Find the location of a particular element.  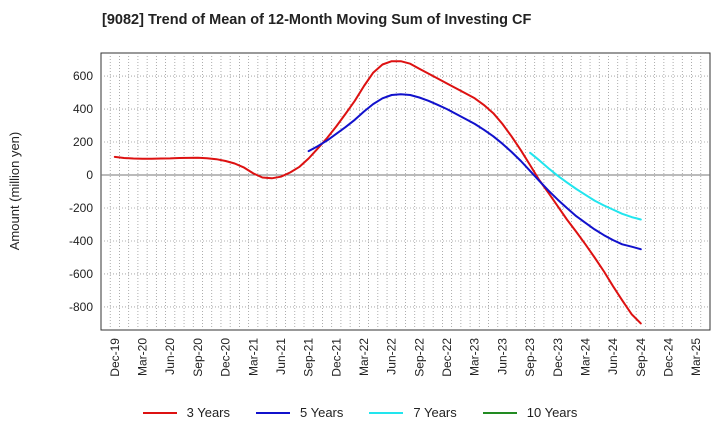

y-tick-label: -200 is located at coordinates (81, 208).